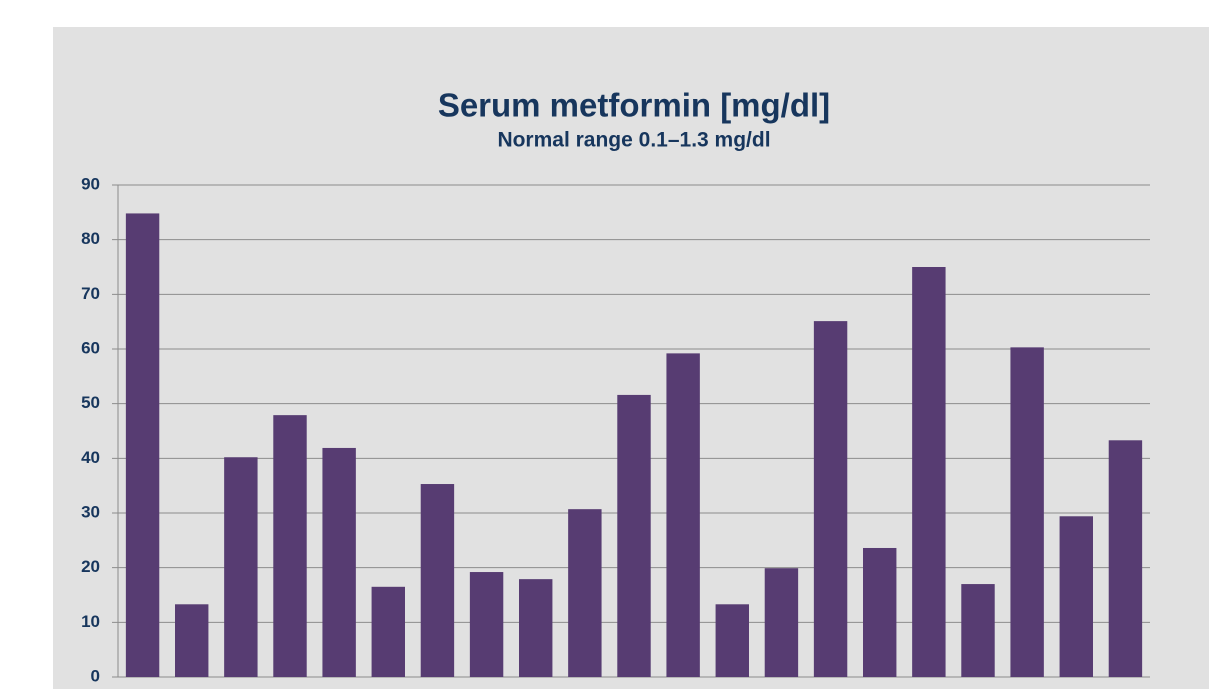 The image size is (1209, 689). What do you see at coordinates (90, 183) in the screenshot?
I see `y-tick-label: 90` at bounding box center [90, 183].